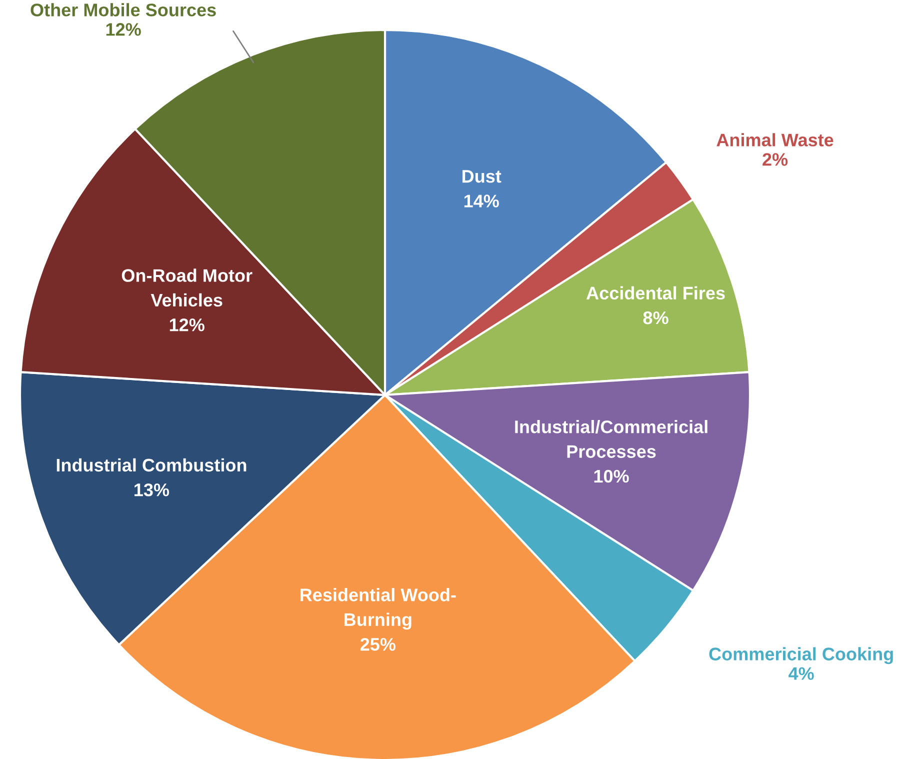 The image size is (917, 759). What do you see at coordinates (775, 159) in the screenshot?
I see `data-label: 2%` at bounding box center [775, 159].